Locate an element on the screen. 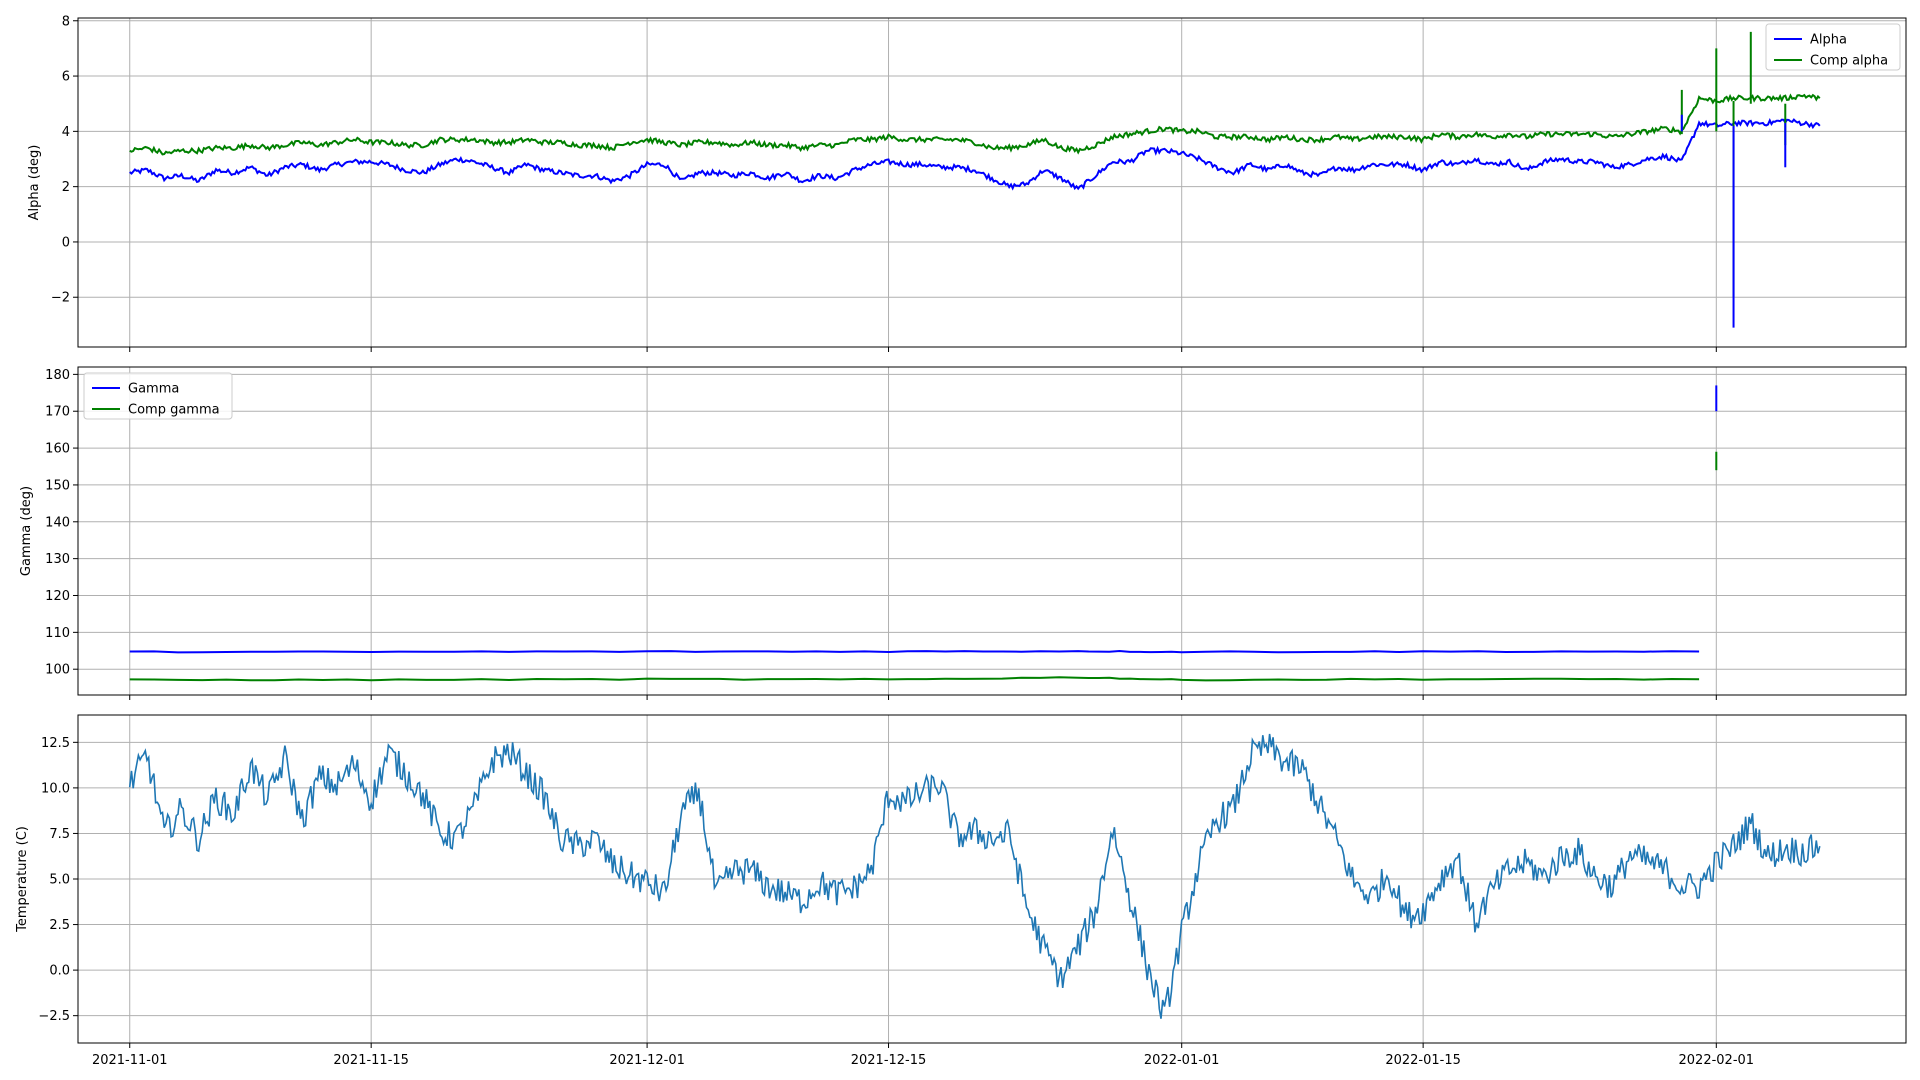  x-tick-label: 2021-11-01 is located at coordinates (130, 1060).